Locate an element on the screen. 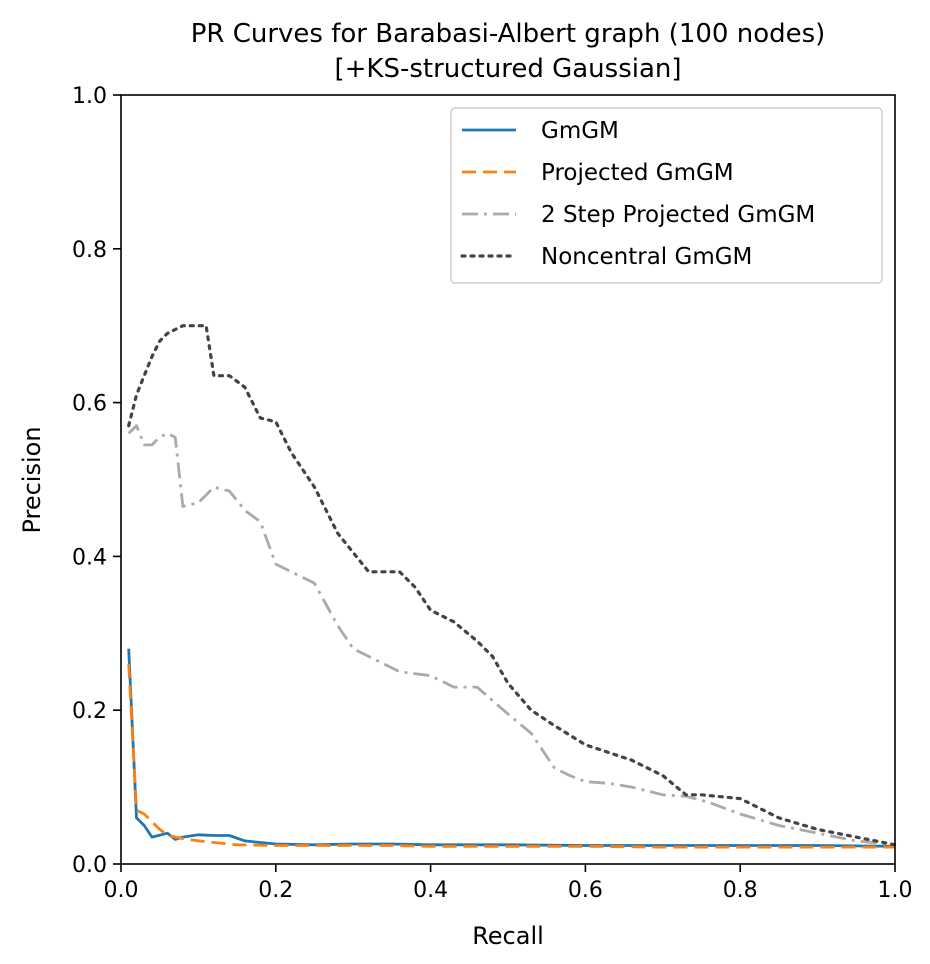 The height and width of the screenshot is (964, 930). legend-label: Noncentral GmGM is located at coordinates (646, 257).